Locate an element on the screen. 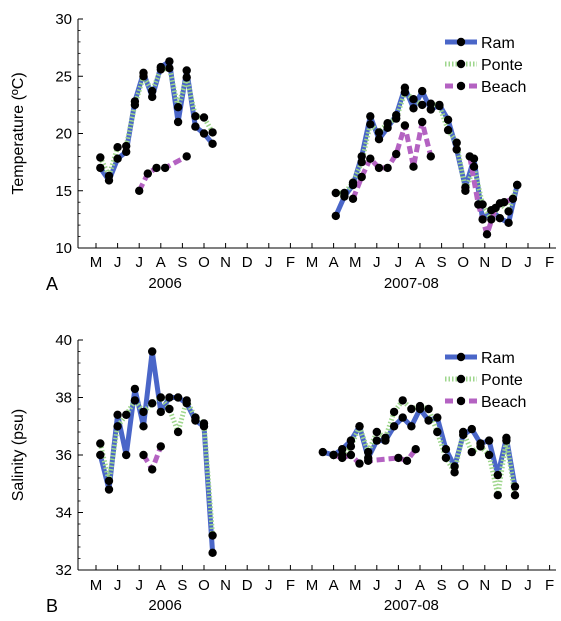  year-label: 2006 is located at coordinates (164, 605).